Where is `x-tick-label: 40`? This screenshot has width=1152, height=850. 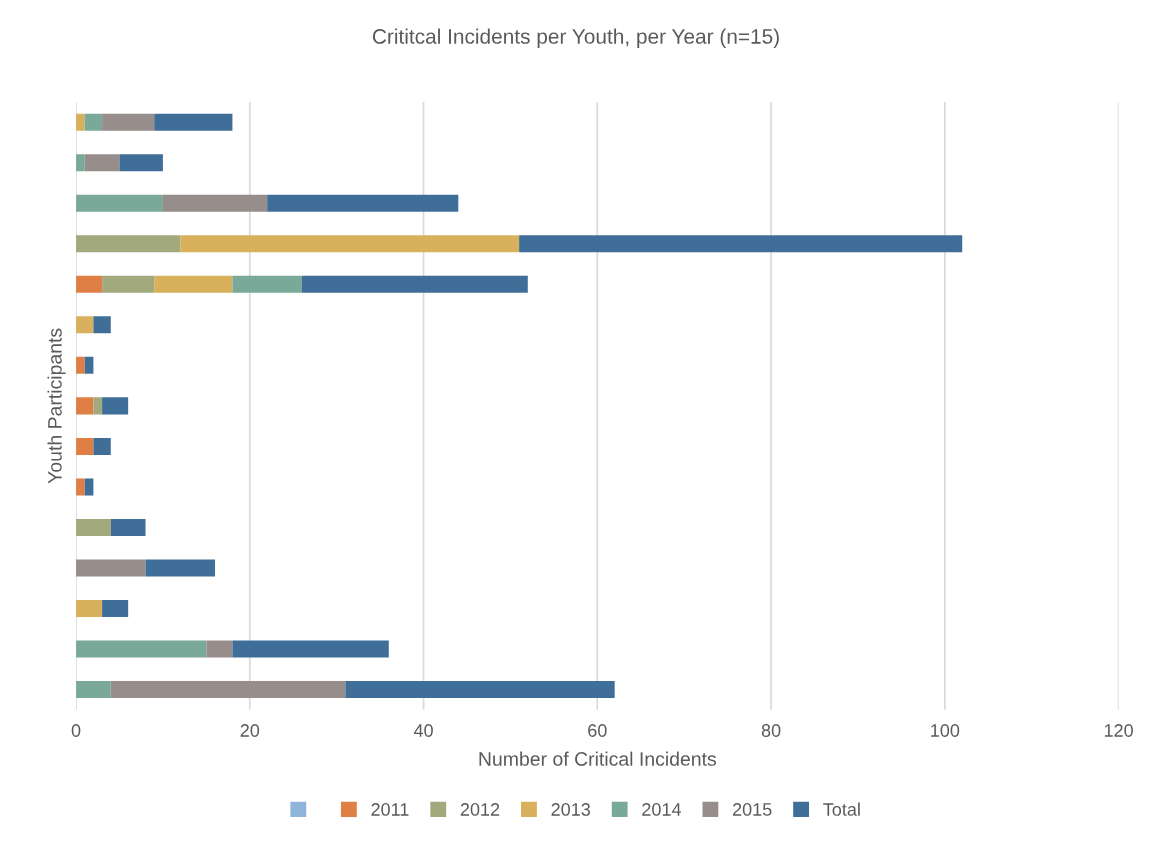 x-tick-label: 40 is located at coordinates (423, 730).